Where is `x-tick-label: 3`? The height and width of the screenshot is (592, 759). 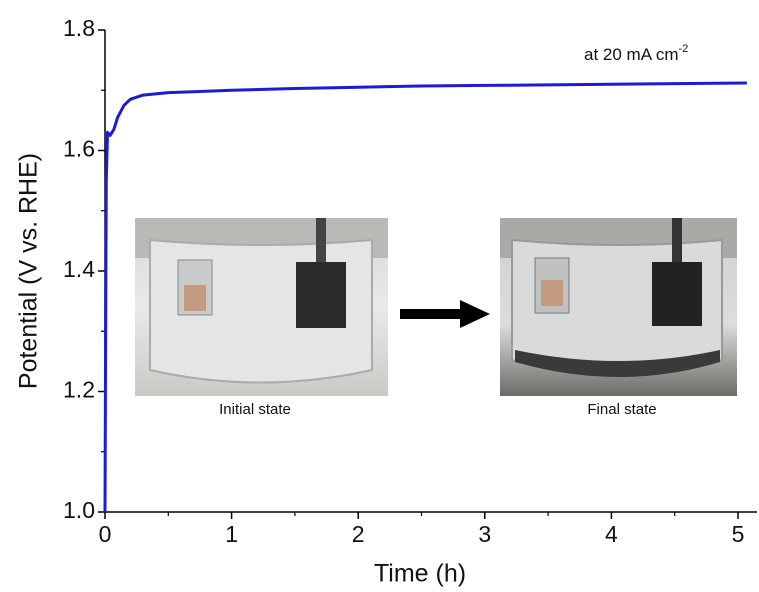 x-tick-label: 3 is located at coordinates (484, 534).